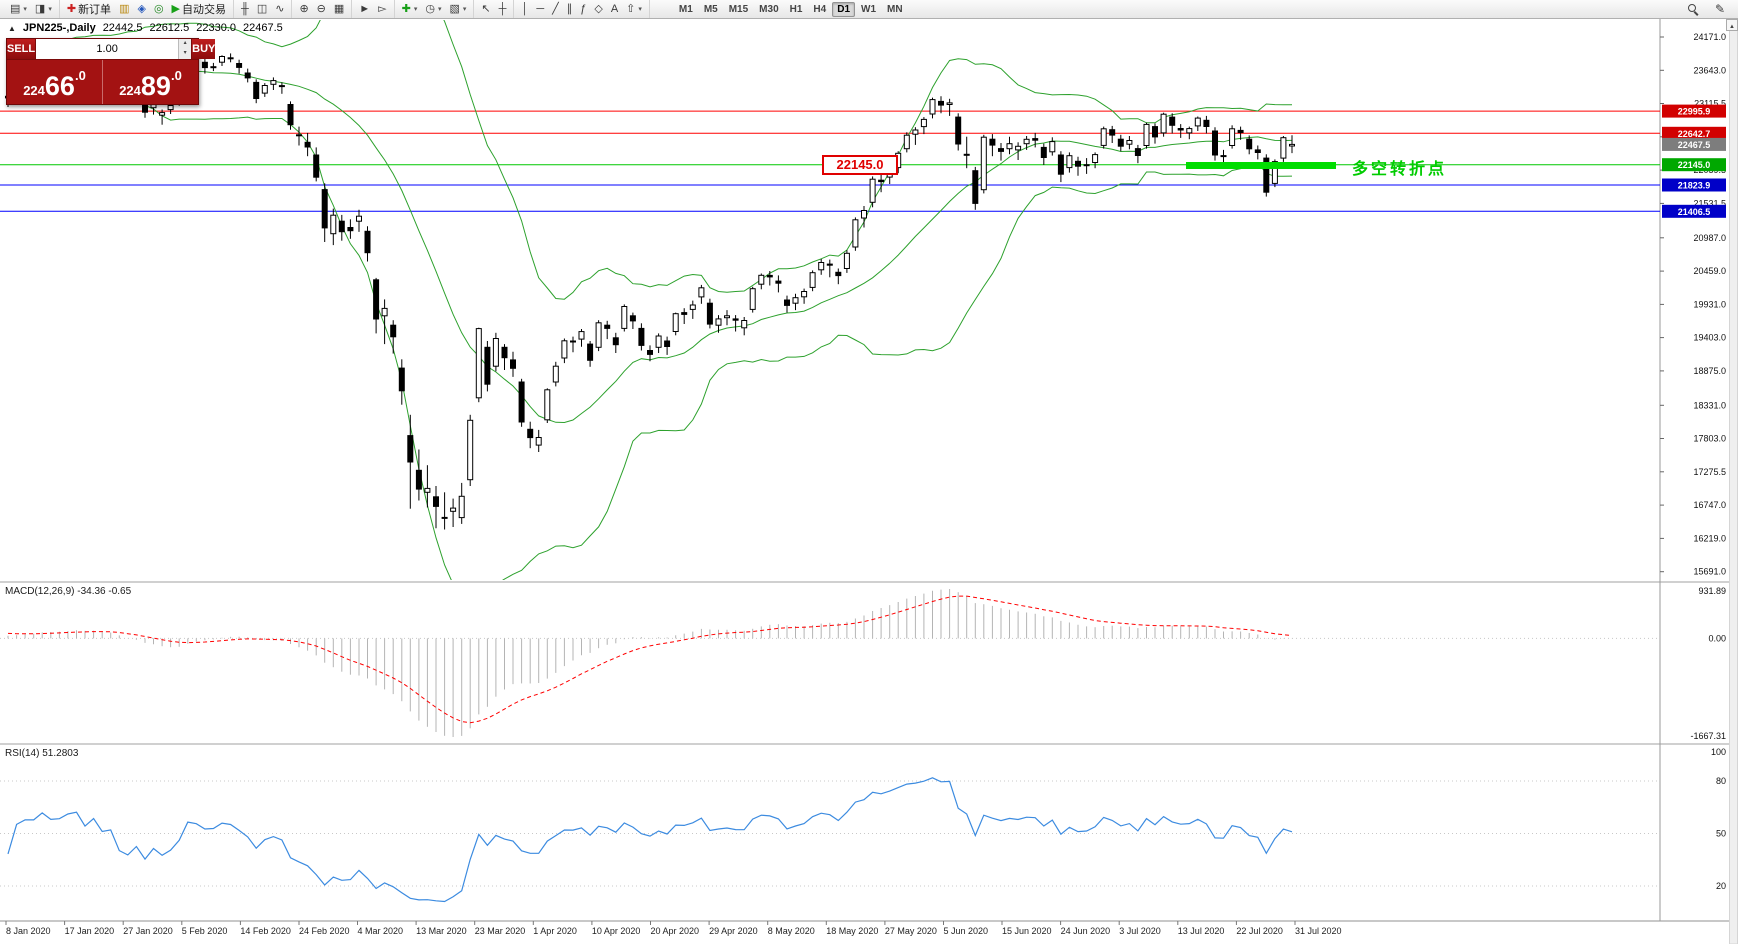 This screenshot has width=1738, height=944. I want to click on line-chart-icon: ∿, so click(279, 9).